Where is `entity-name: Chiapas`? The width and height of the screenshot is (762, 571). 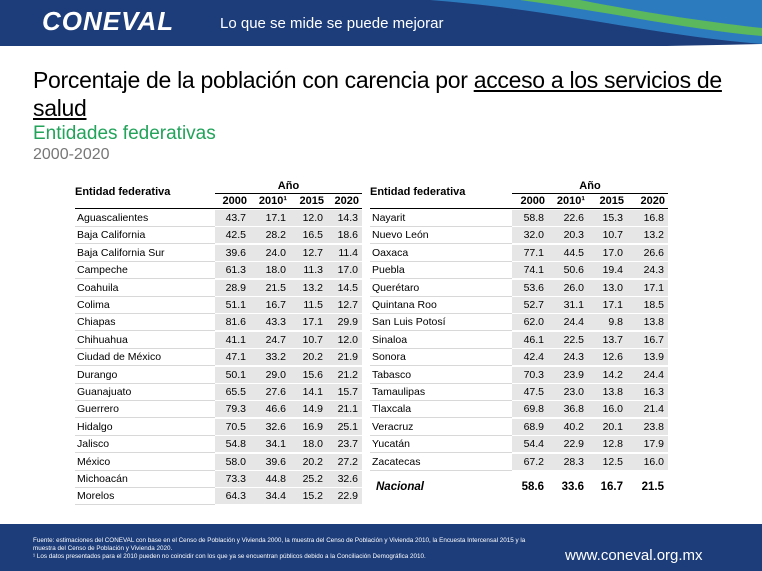 entity-name: Chiapas is located at coordinates (145, 323).